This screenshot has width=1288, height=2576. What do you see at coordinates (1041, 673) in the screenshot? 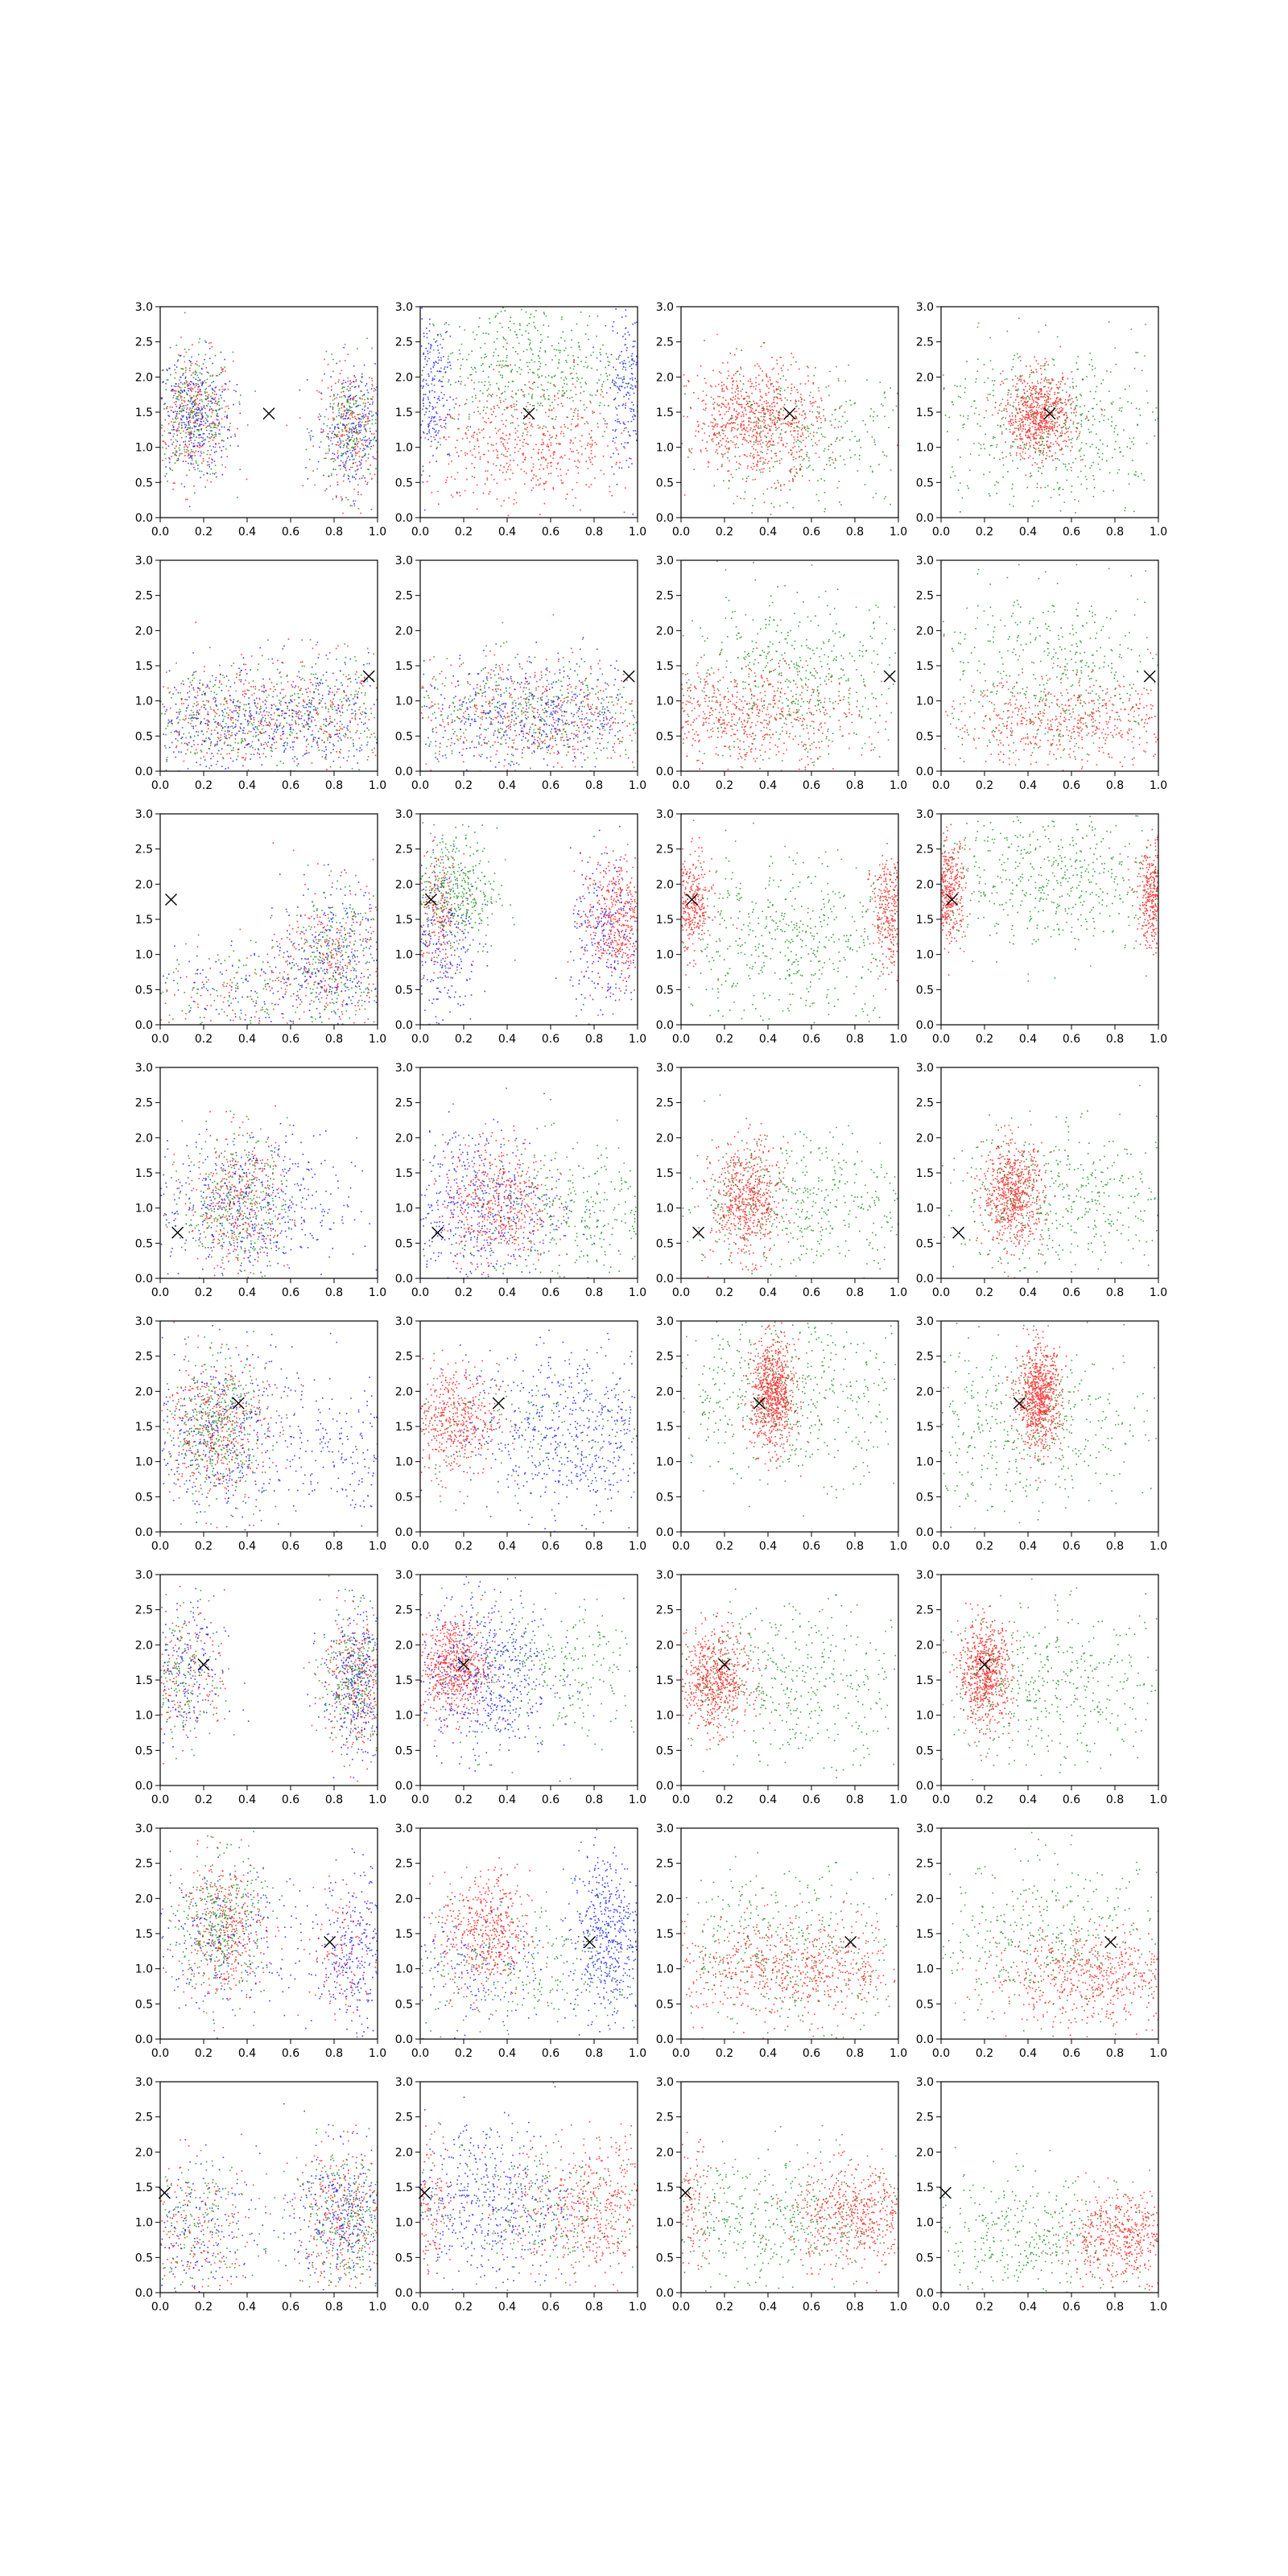
I see `subplot-r2-c4: 0.0 0.2 0.4 0.6 0.8 1.0 0.0 0.5 1.0 1.5 2.0 2.5 3.0` at bounding box center [1041, 673].